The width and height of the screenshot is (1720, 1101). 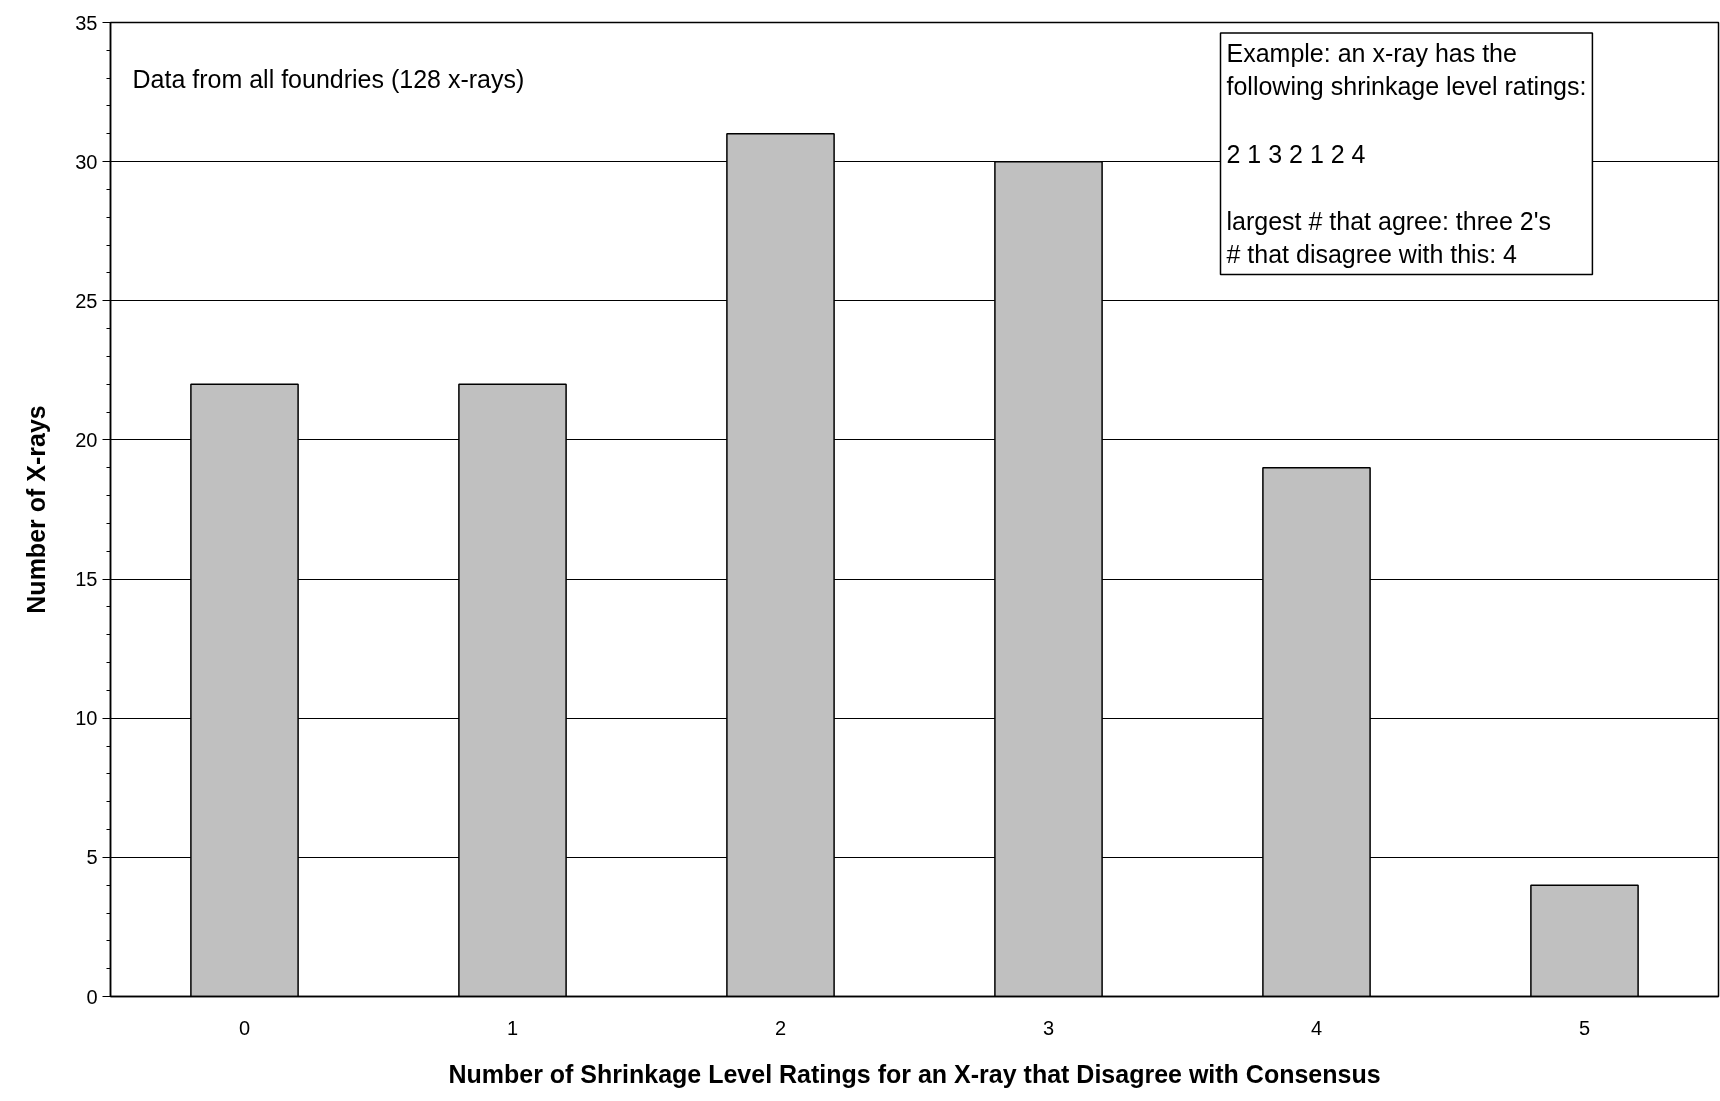 I want to click on y-tick-label: 5, so click(x=92, y=857).